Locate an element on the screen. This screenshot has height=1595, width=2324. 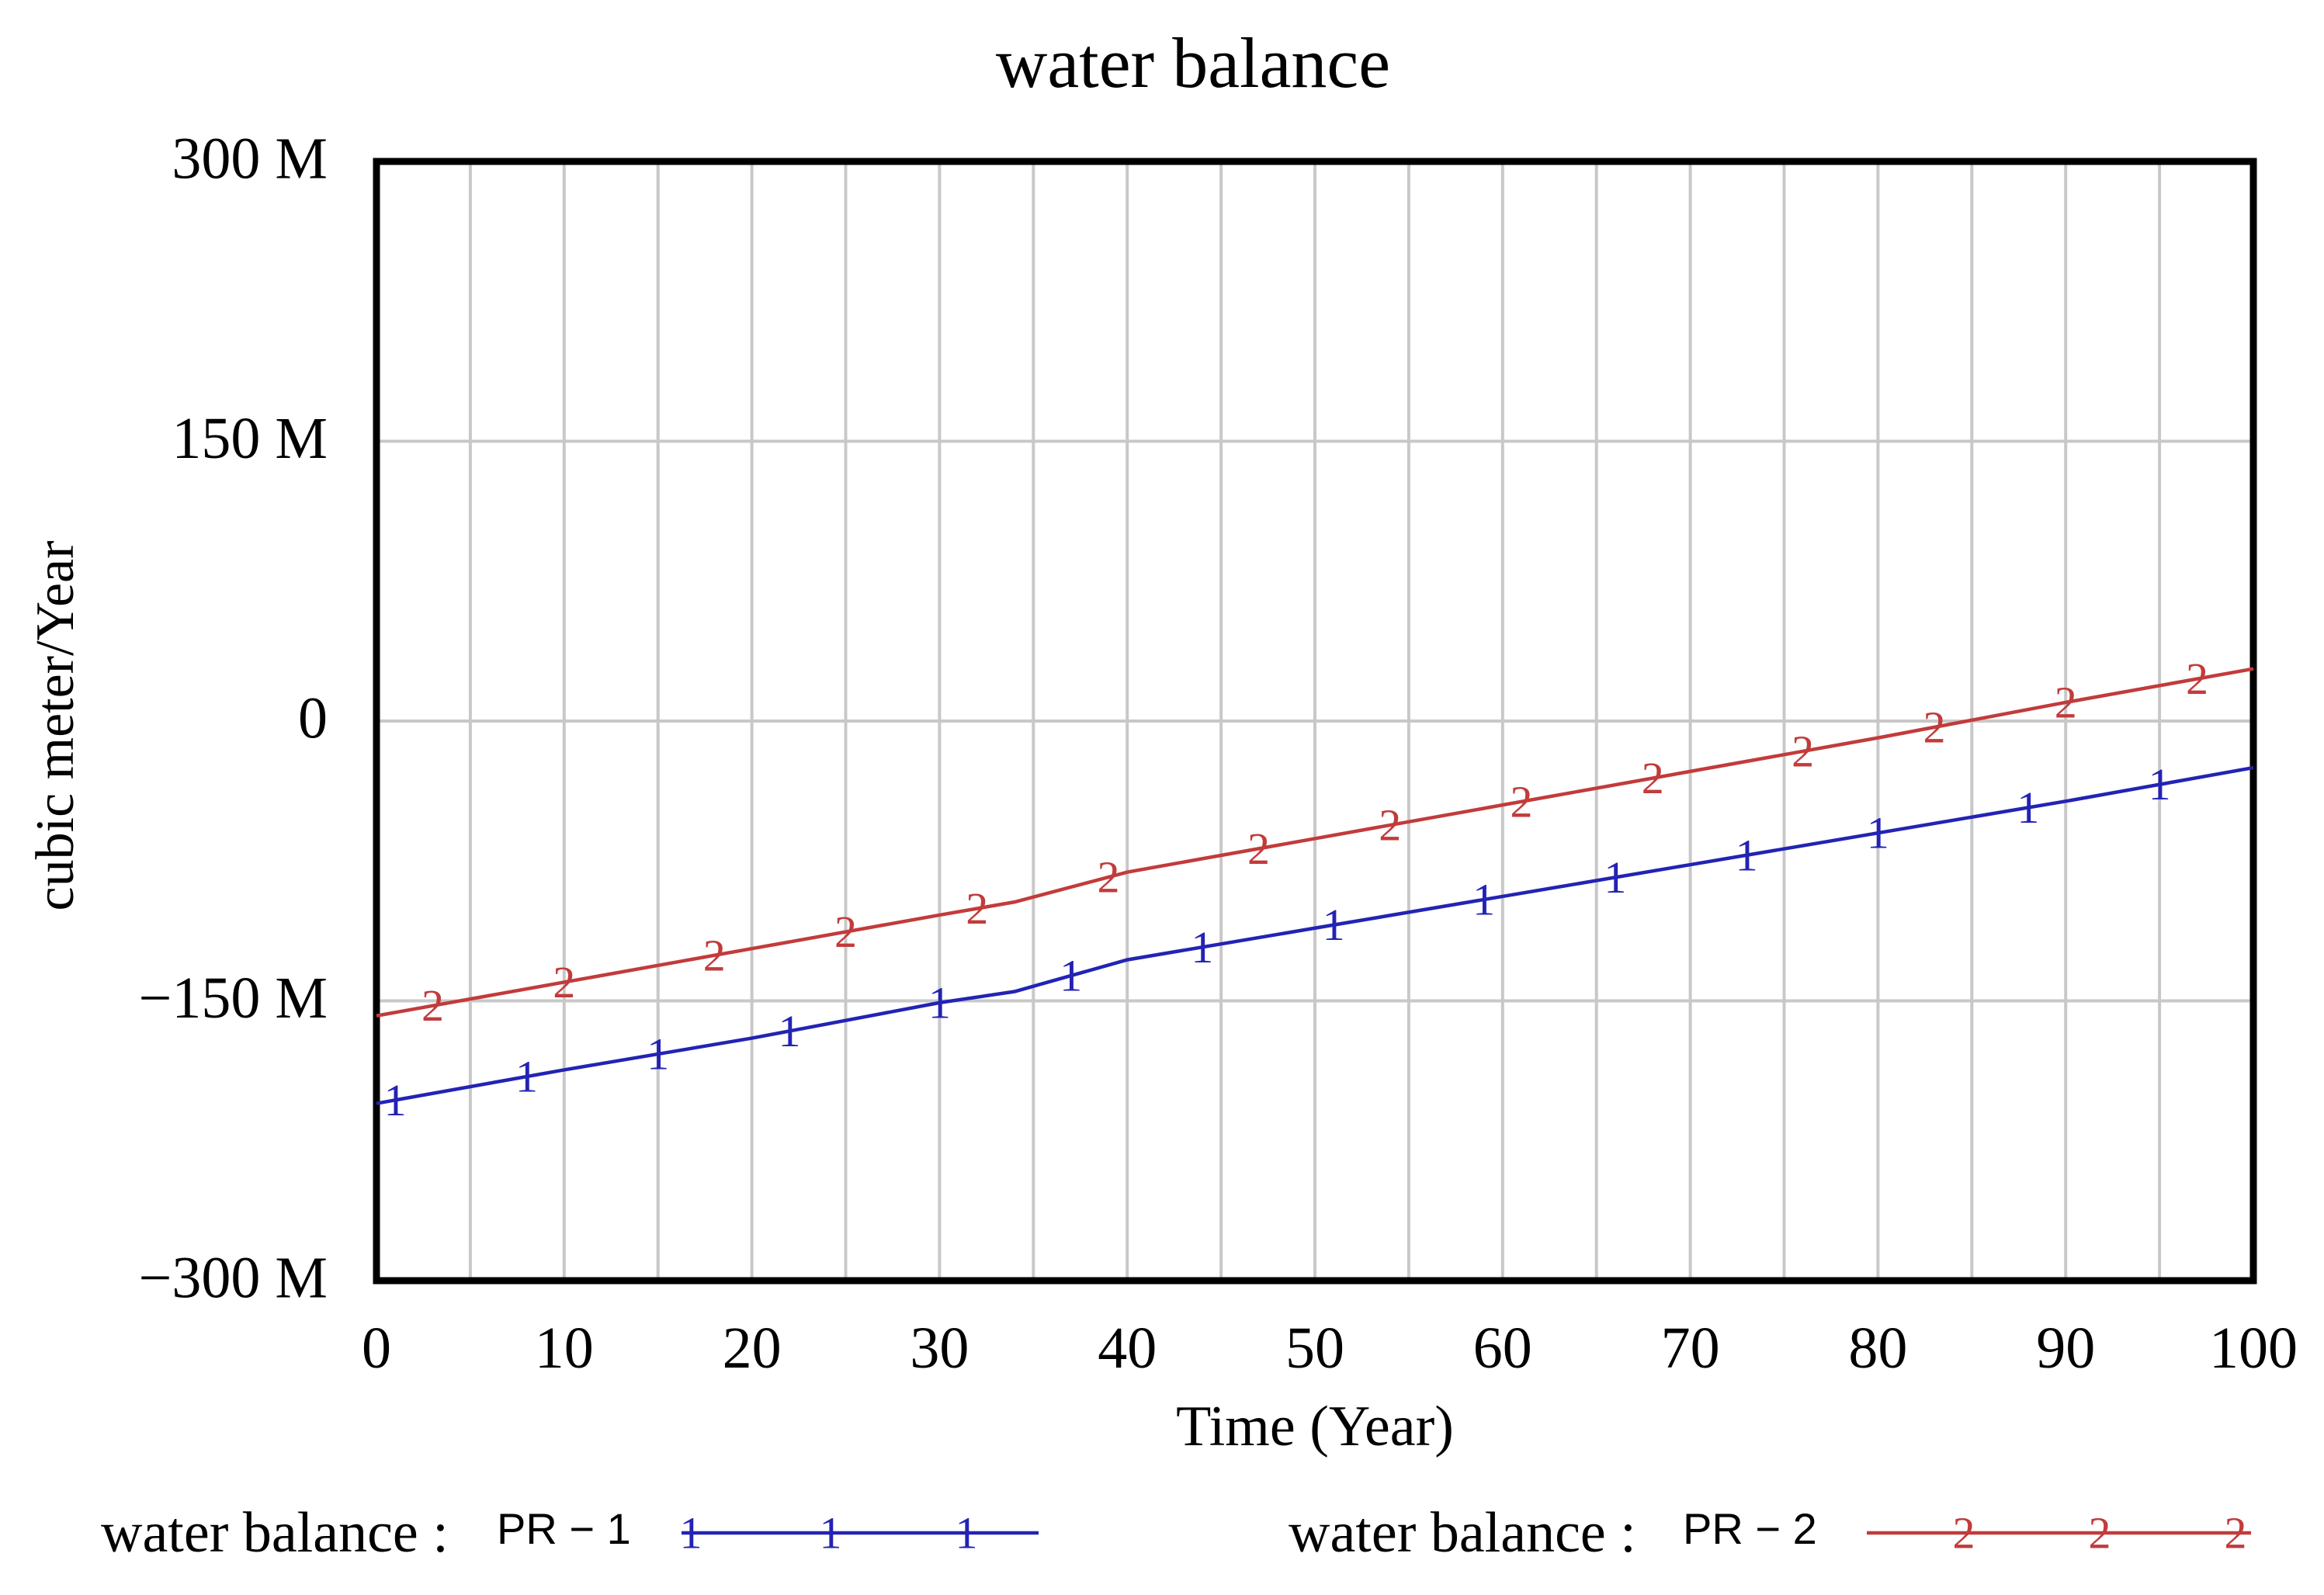
x-tick-label: 0 is located at coordinates (376, 1348).